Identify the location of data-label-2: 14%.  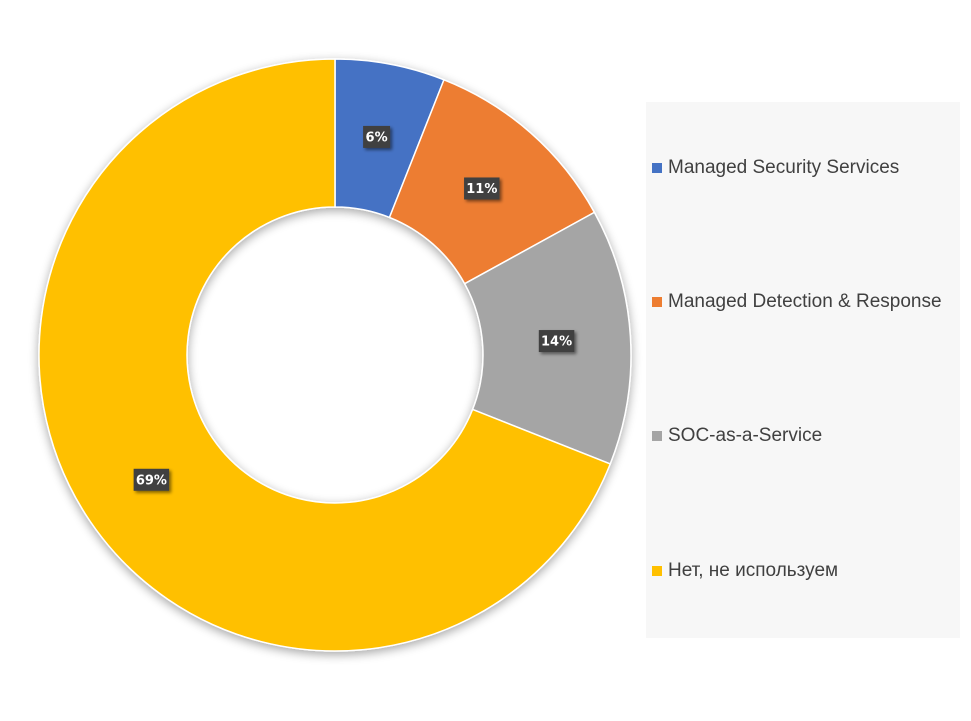
(556, 341).